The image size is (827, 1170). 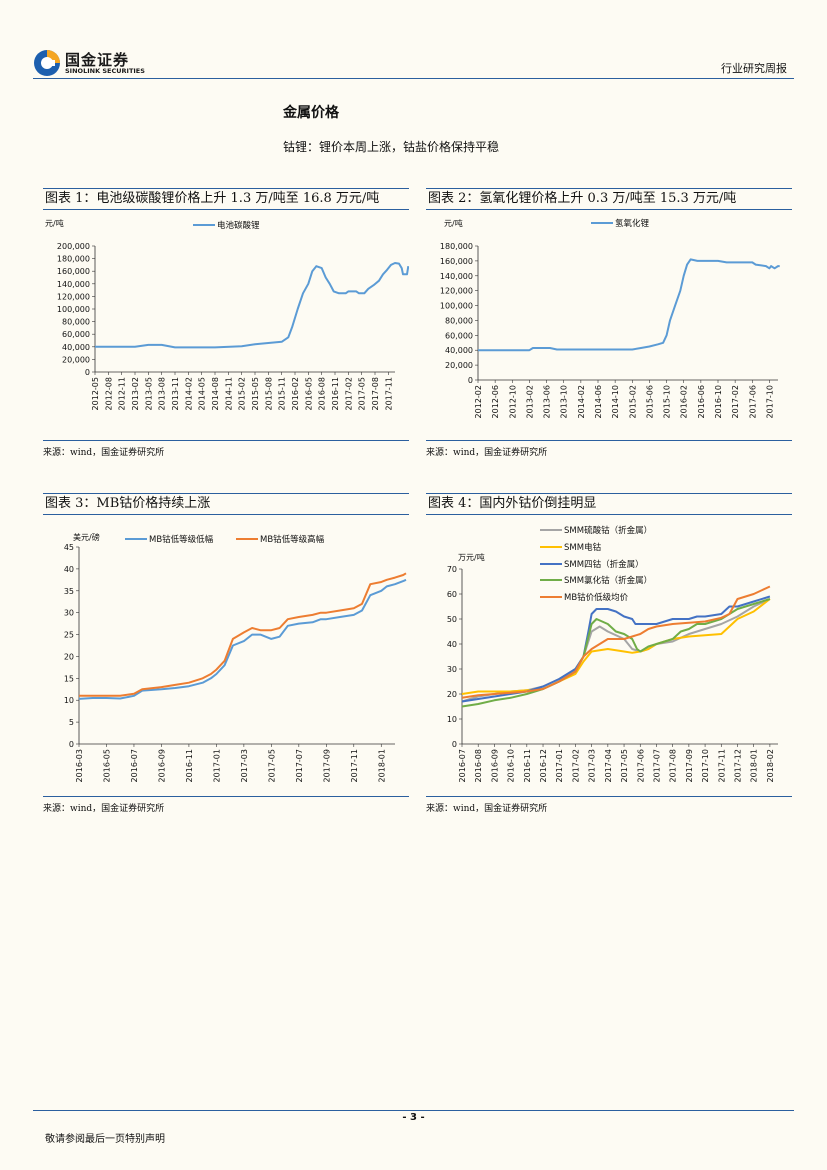 What do you see at coordinates (255, 393) in the screenshot?
I see `x-tick-label: 2015-05` at bounding box center [255, 393].